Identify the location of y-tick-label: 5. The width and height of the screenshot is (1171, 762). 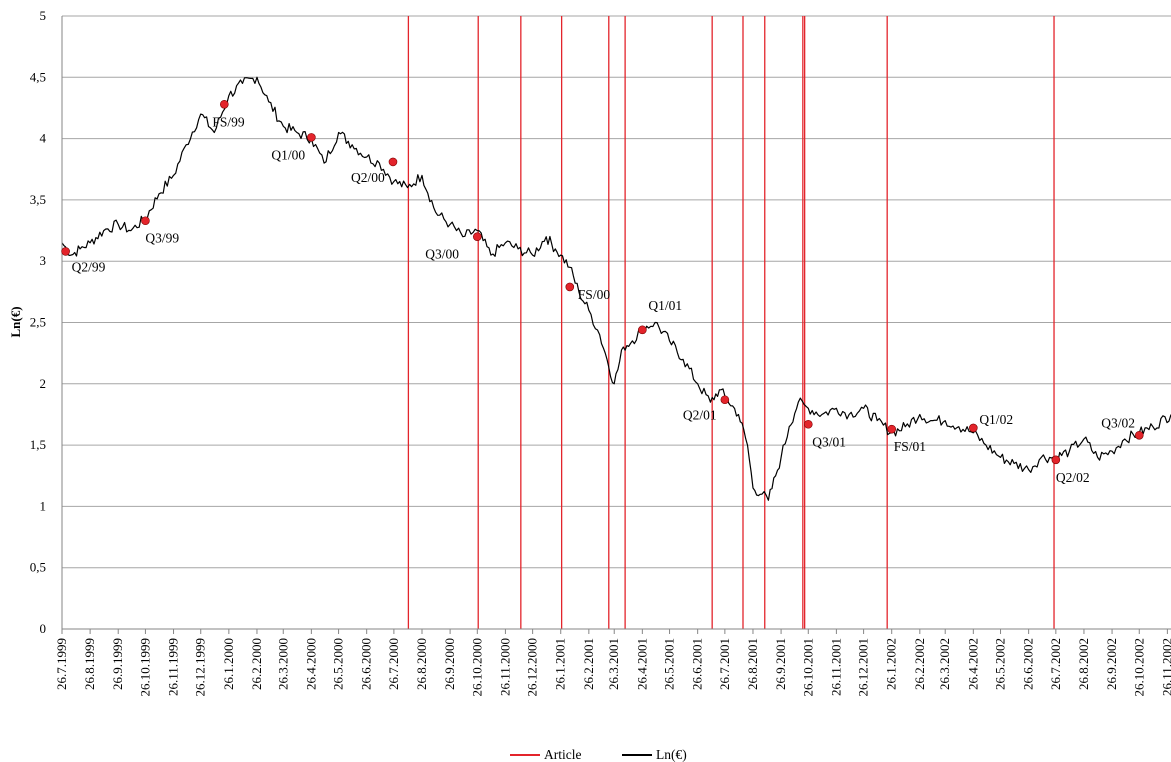
(43, 15).